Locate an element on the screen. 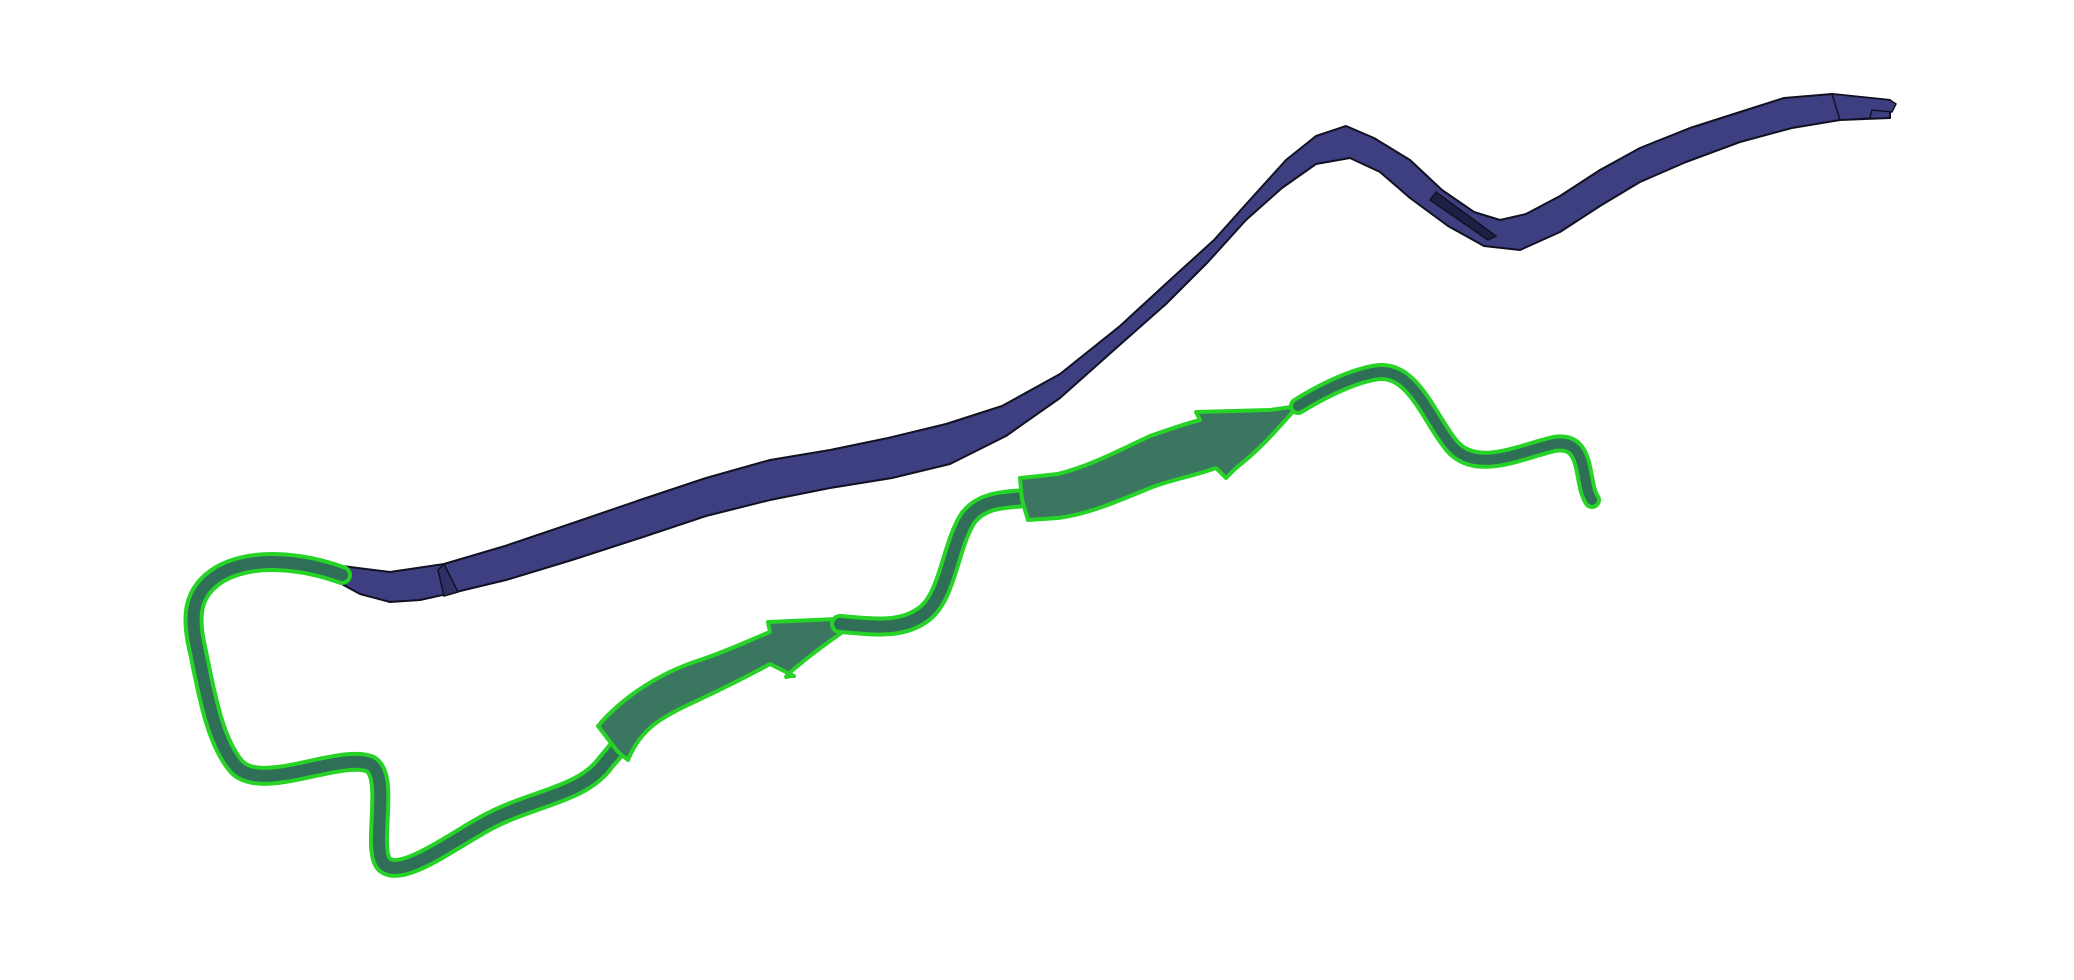 The image size is (2074, 980). chain-b-coil is located at coordinates (408, 715).